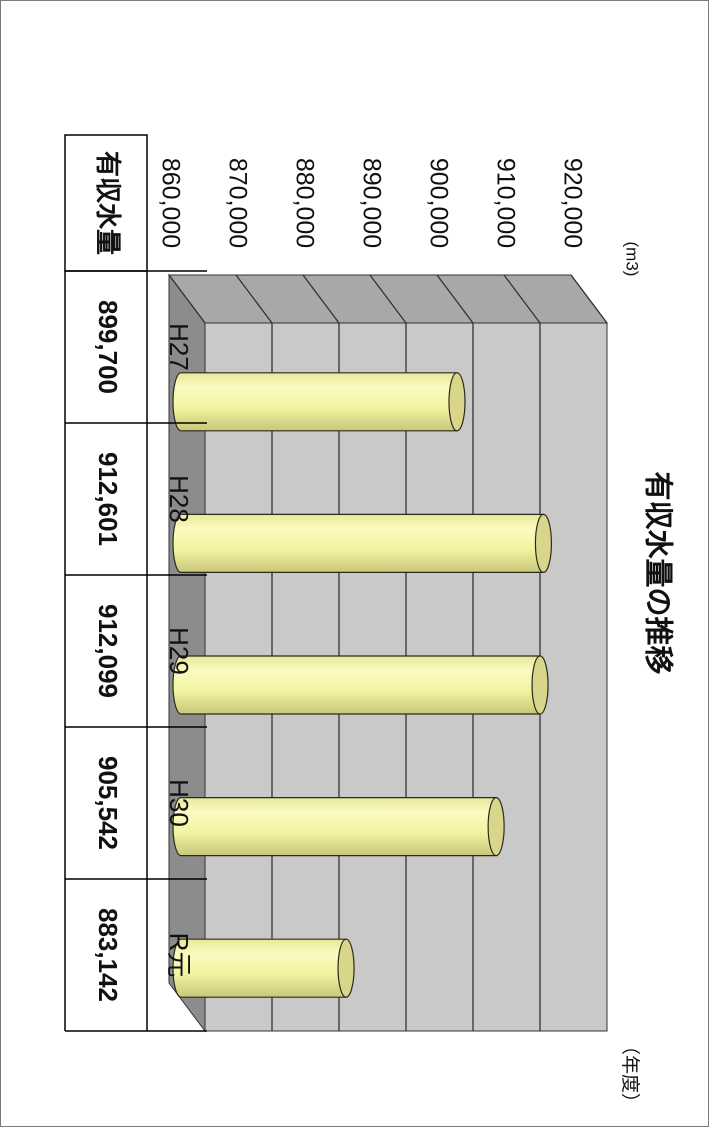 This screenshot has width=709, height=1128. What do you see at coordinates (108, 347) in the screenshot?
I see `table-value: 899,700` at bounding box center [108, 347].